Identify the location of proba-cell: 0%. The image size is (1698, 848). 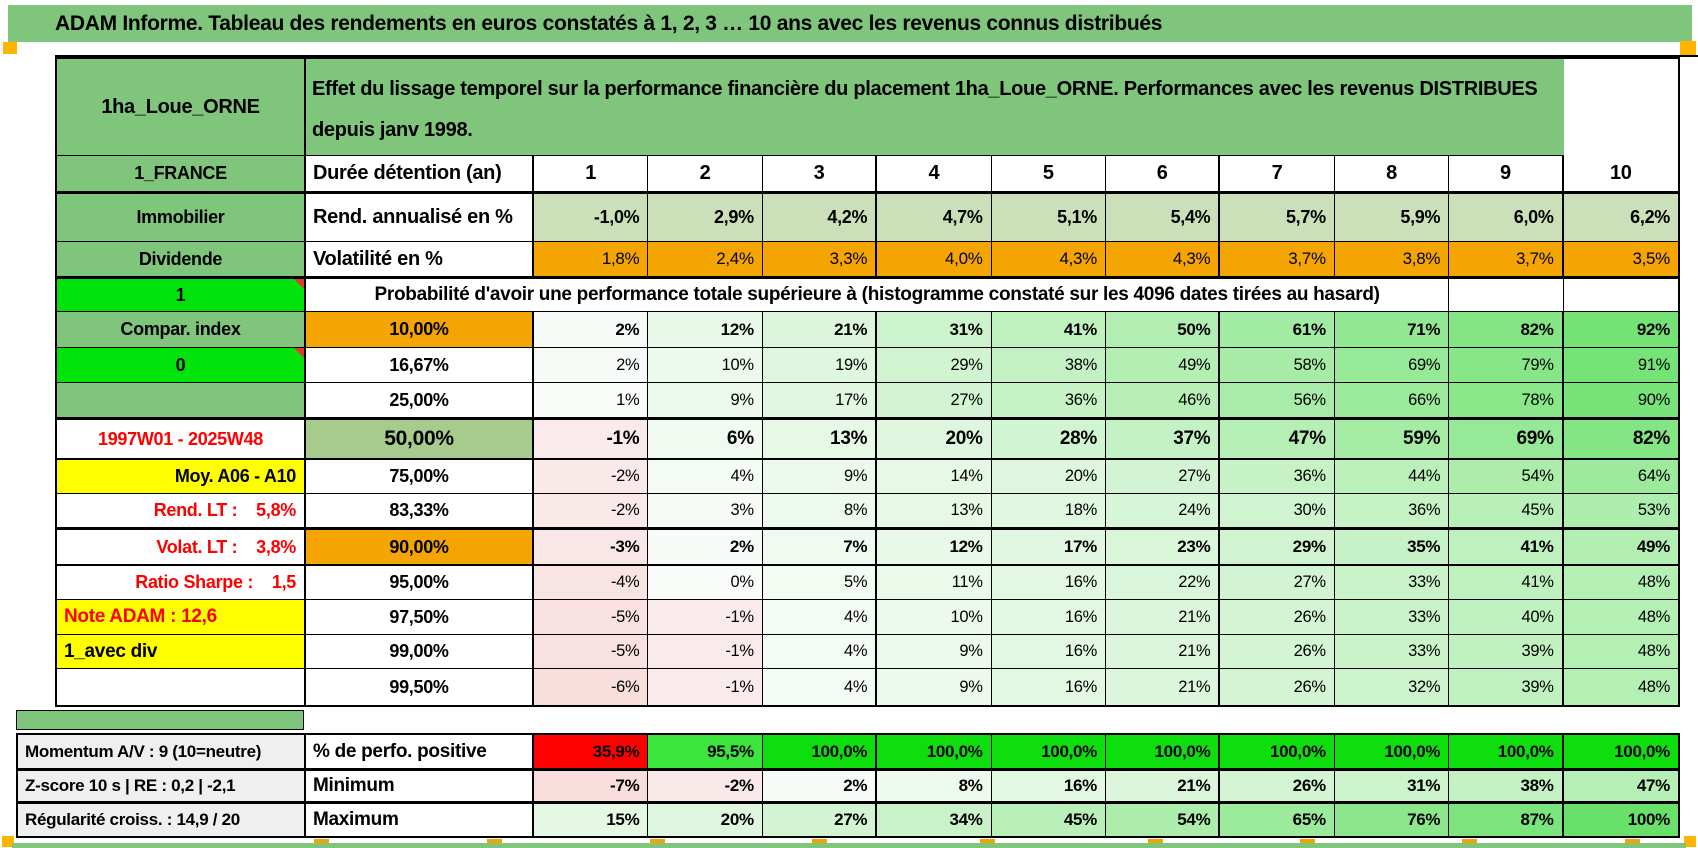
(705, 583).